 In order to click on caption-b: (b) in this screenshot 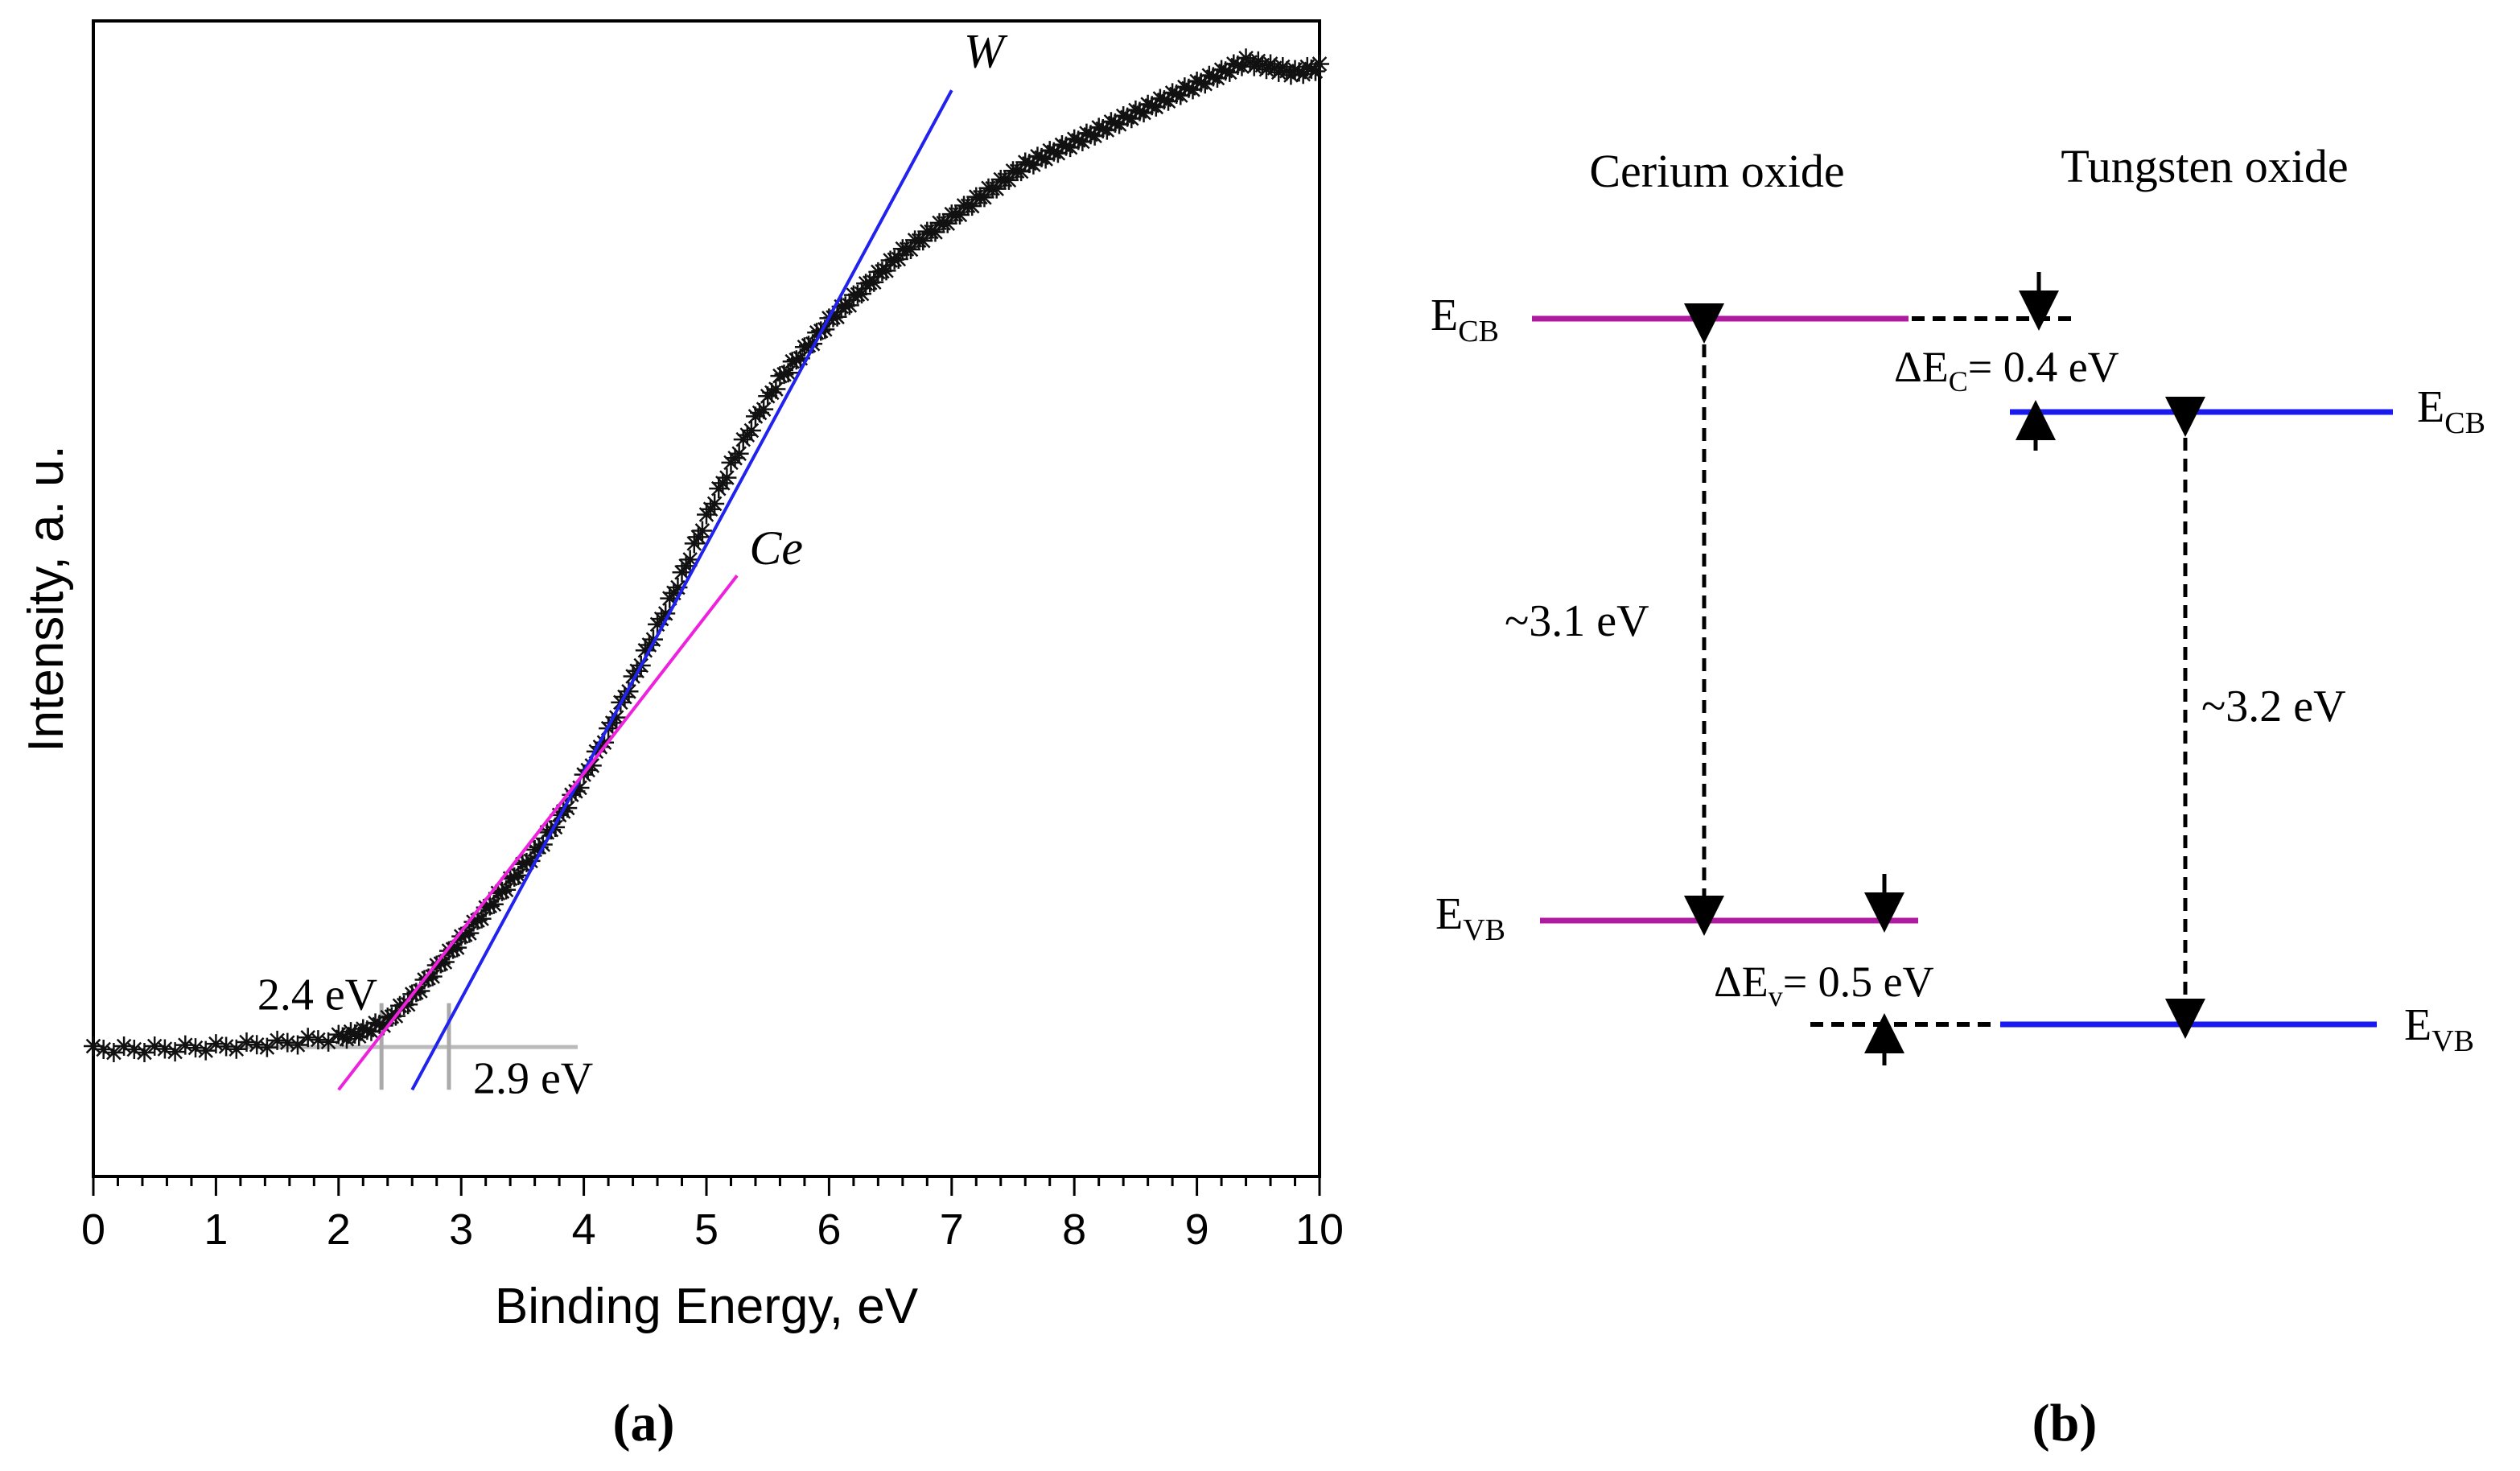, I will do `click(2065, 1423)`.